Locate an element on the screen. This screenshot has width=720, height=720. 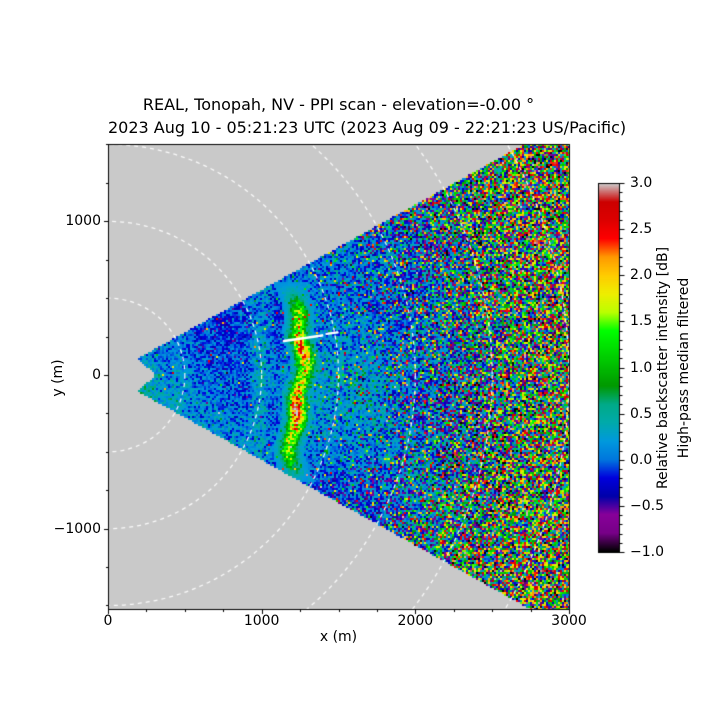
x-tick-label-0: 0 is located at coordinates (108, 621).